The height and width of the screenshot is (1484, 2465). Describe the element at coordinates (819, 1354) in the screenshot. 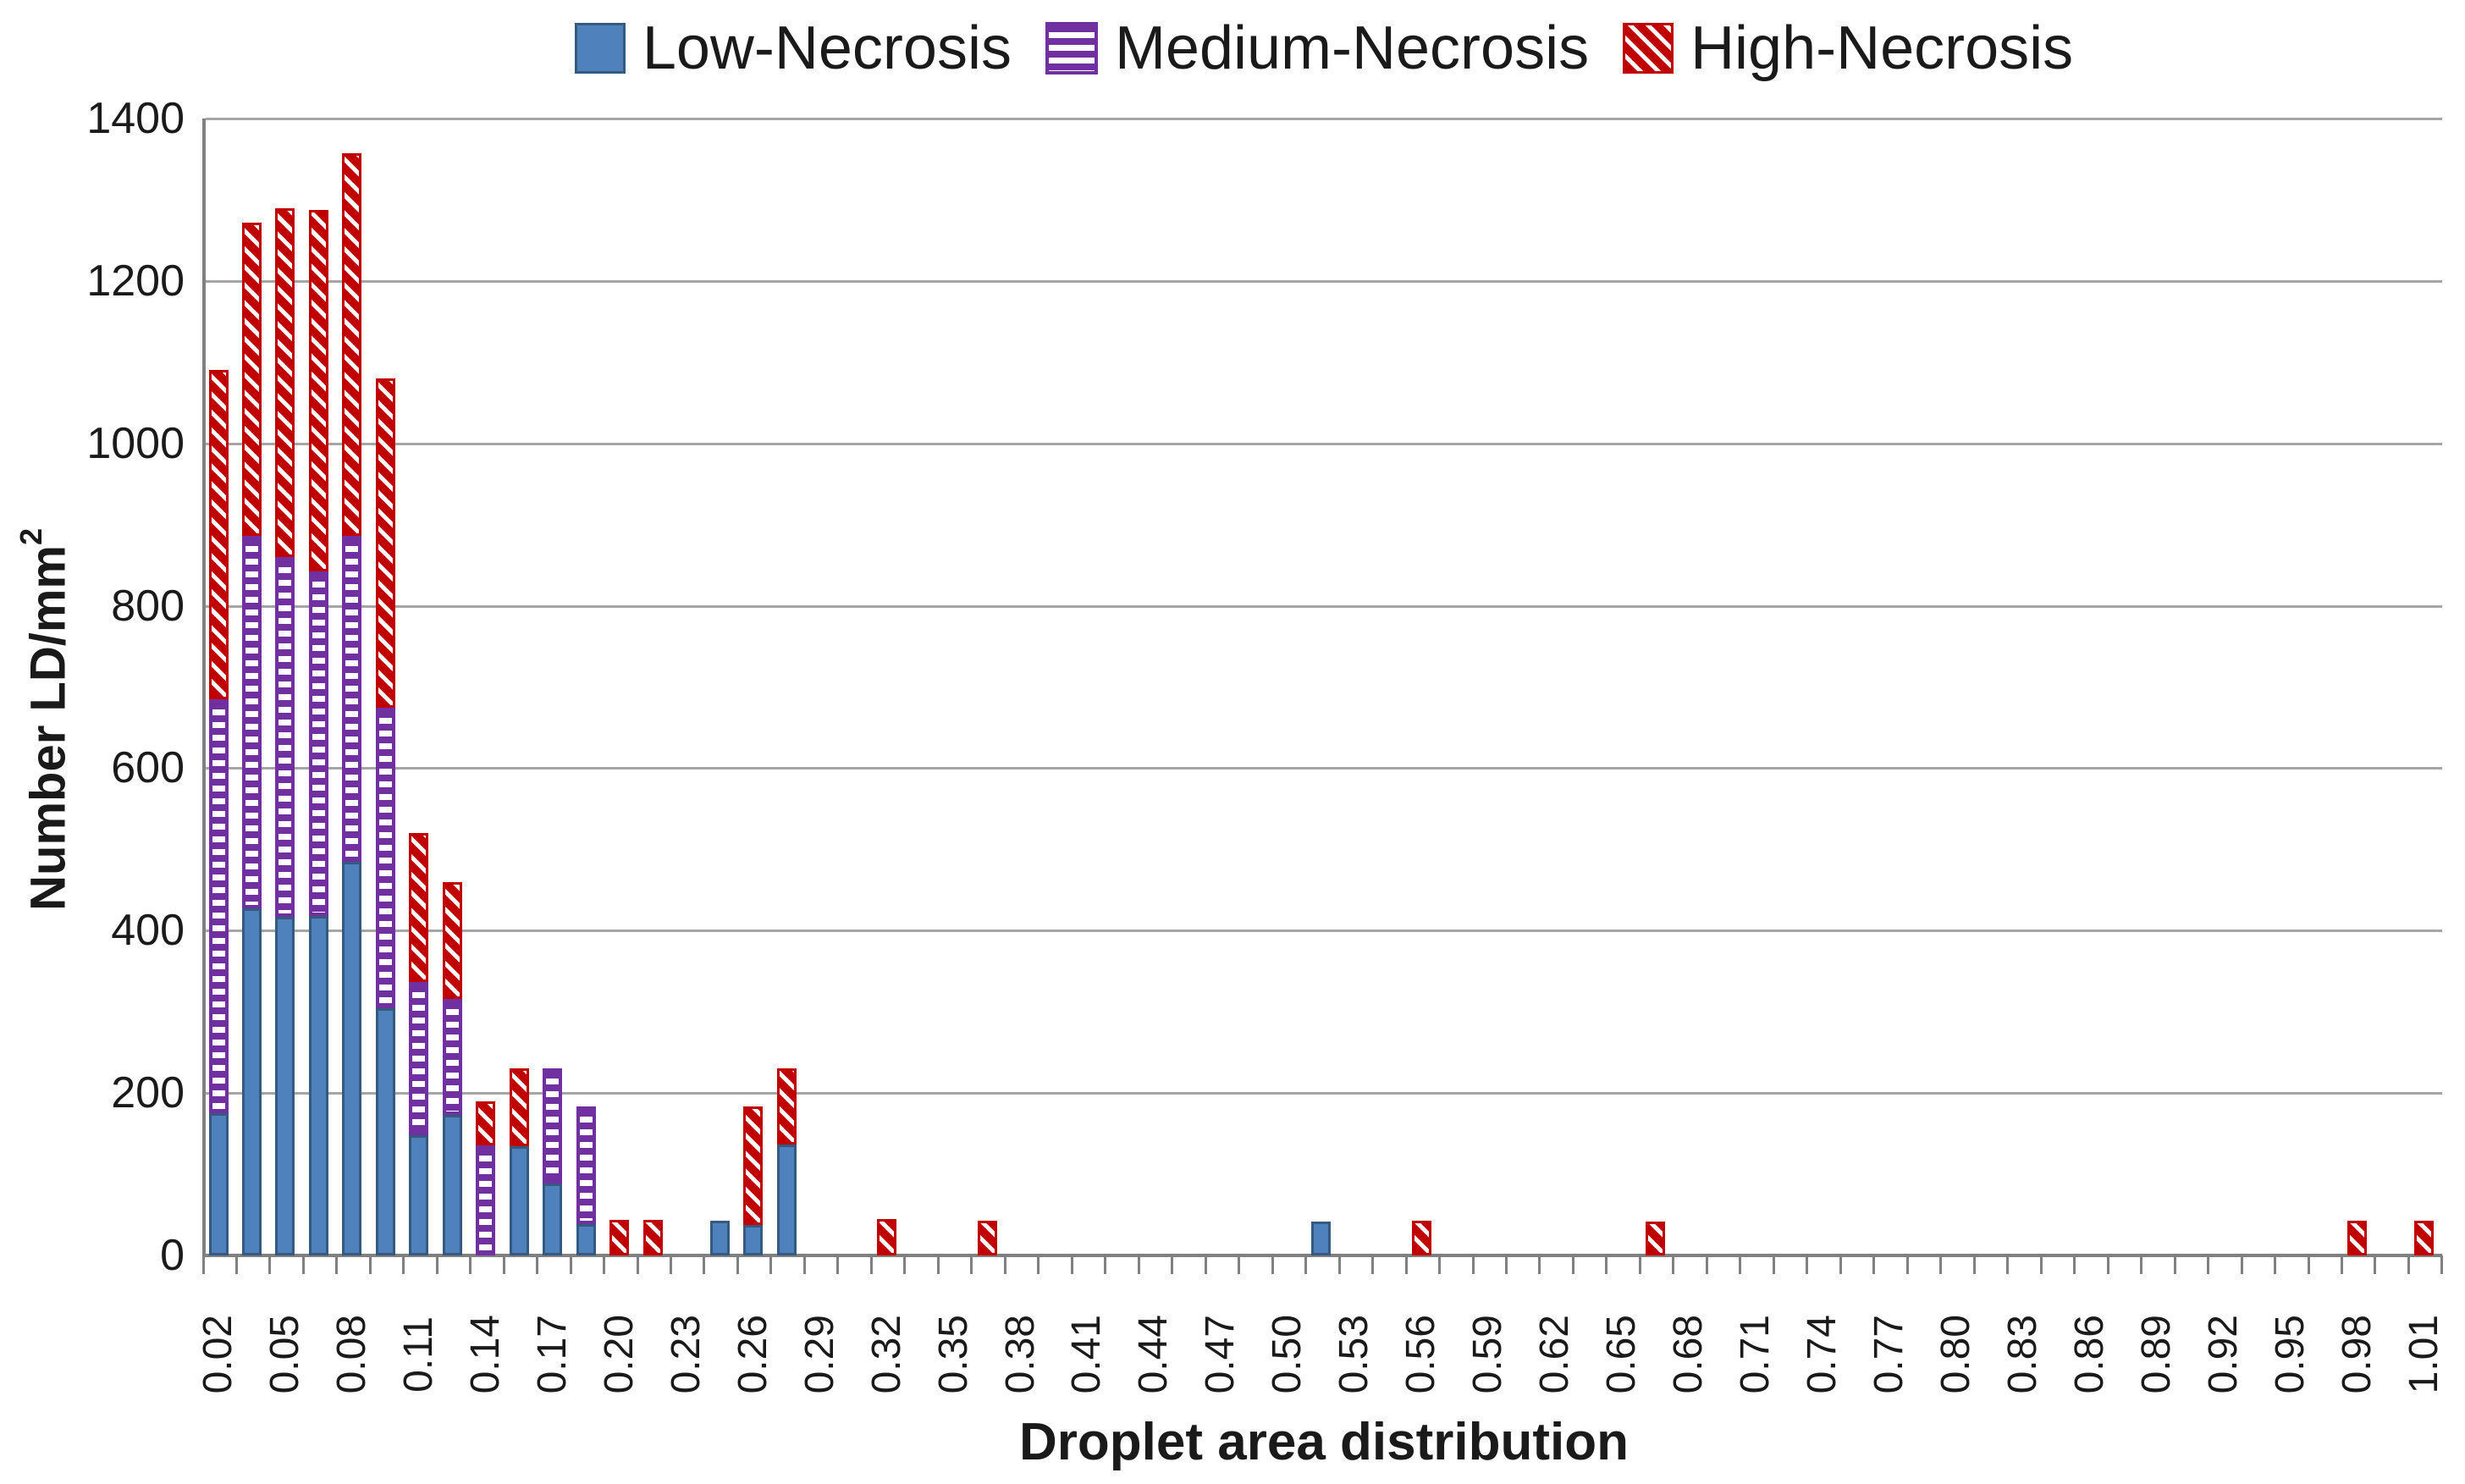

I see `x-tick-label-0.29: 0.29` at that location.